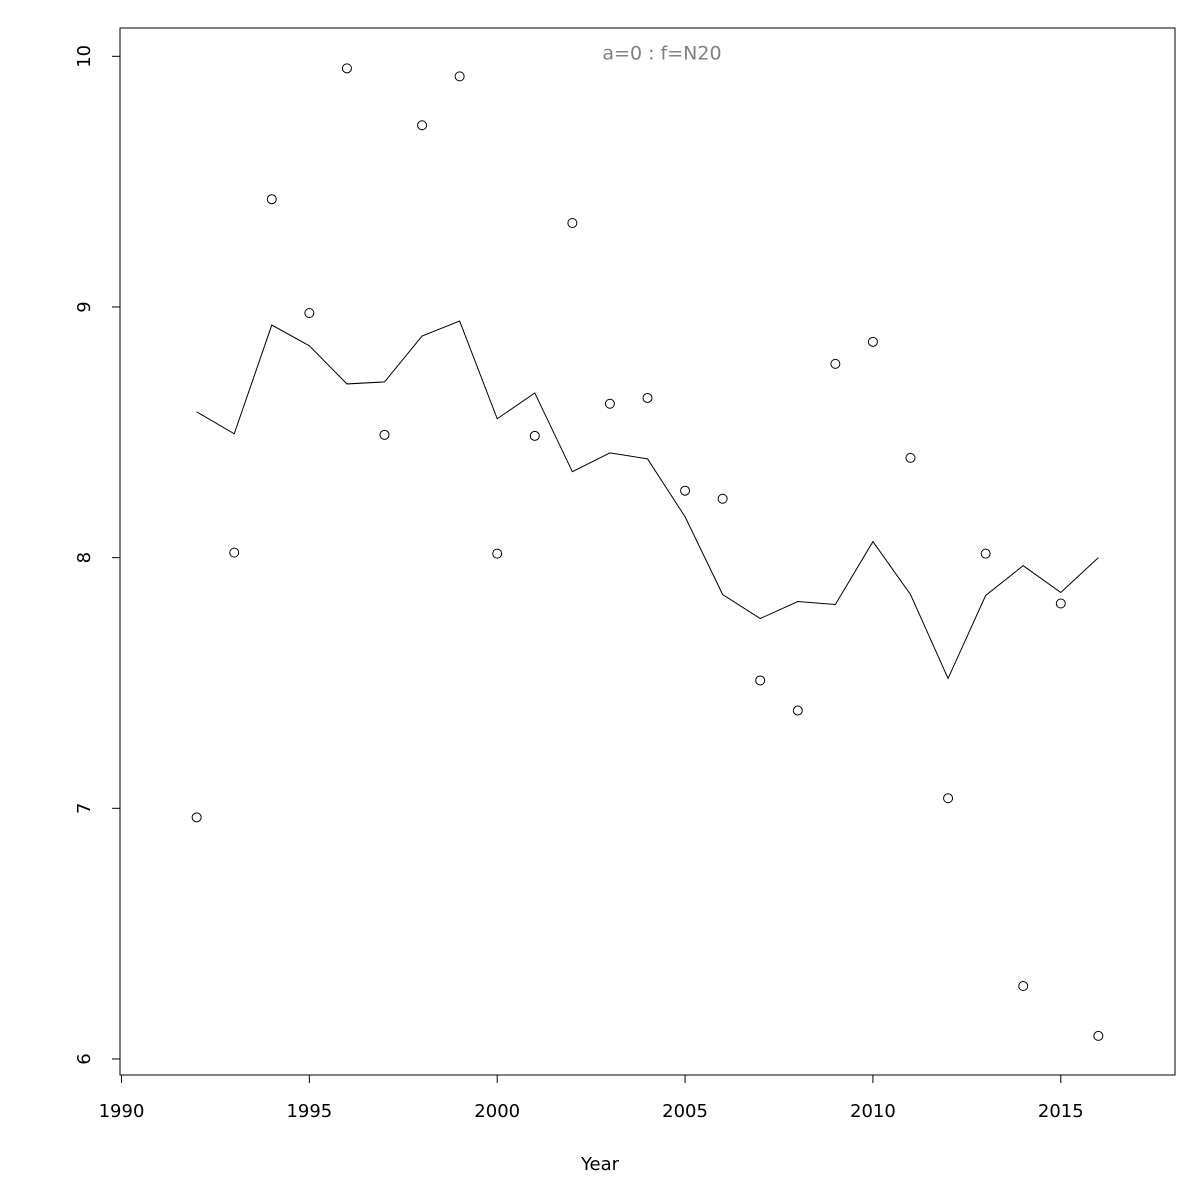 This screenshot has width=1200, height=1200. Describe the element at coordinates (600, 1164) in the screenshot. I see `x-axis-label: Year` at that location.